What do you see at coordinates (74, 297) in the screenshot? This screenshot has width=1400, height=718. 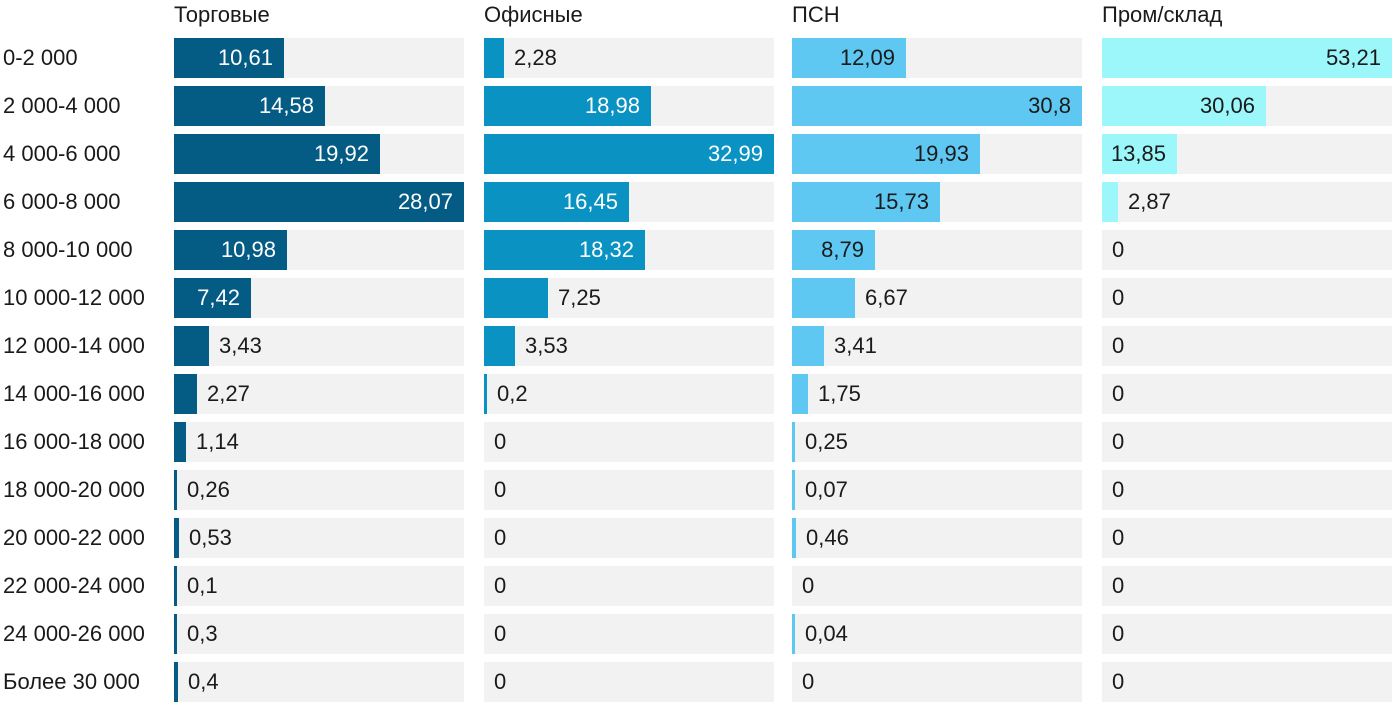 I see `row-label: 10 000-12 000` at bounding box center [74, 297].